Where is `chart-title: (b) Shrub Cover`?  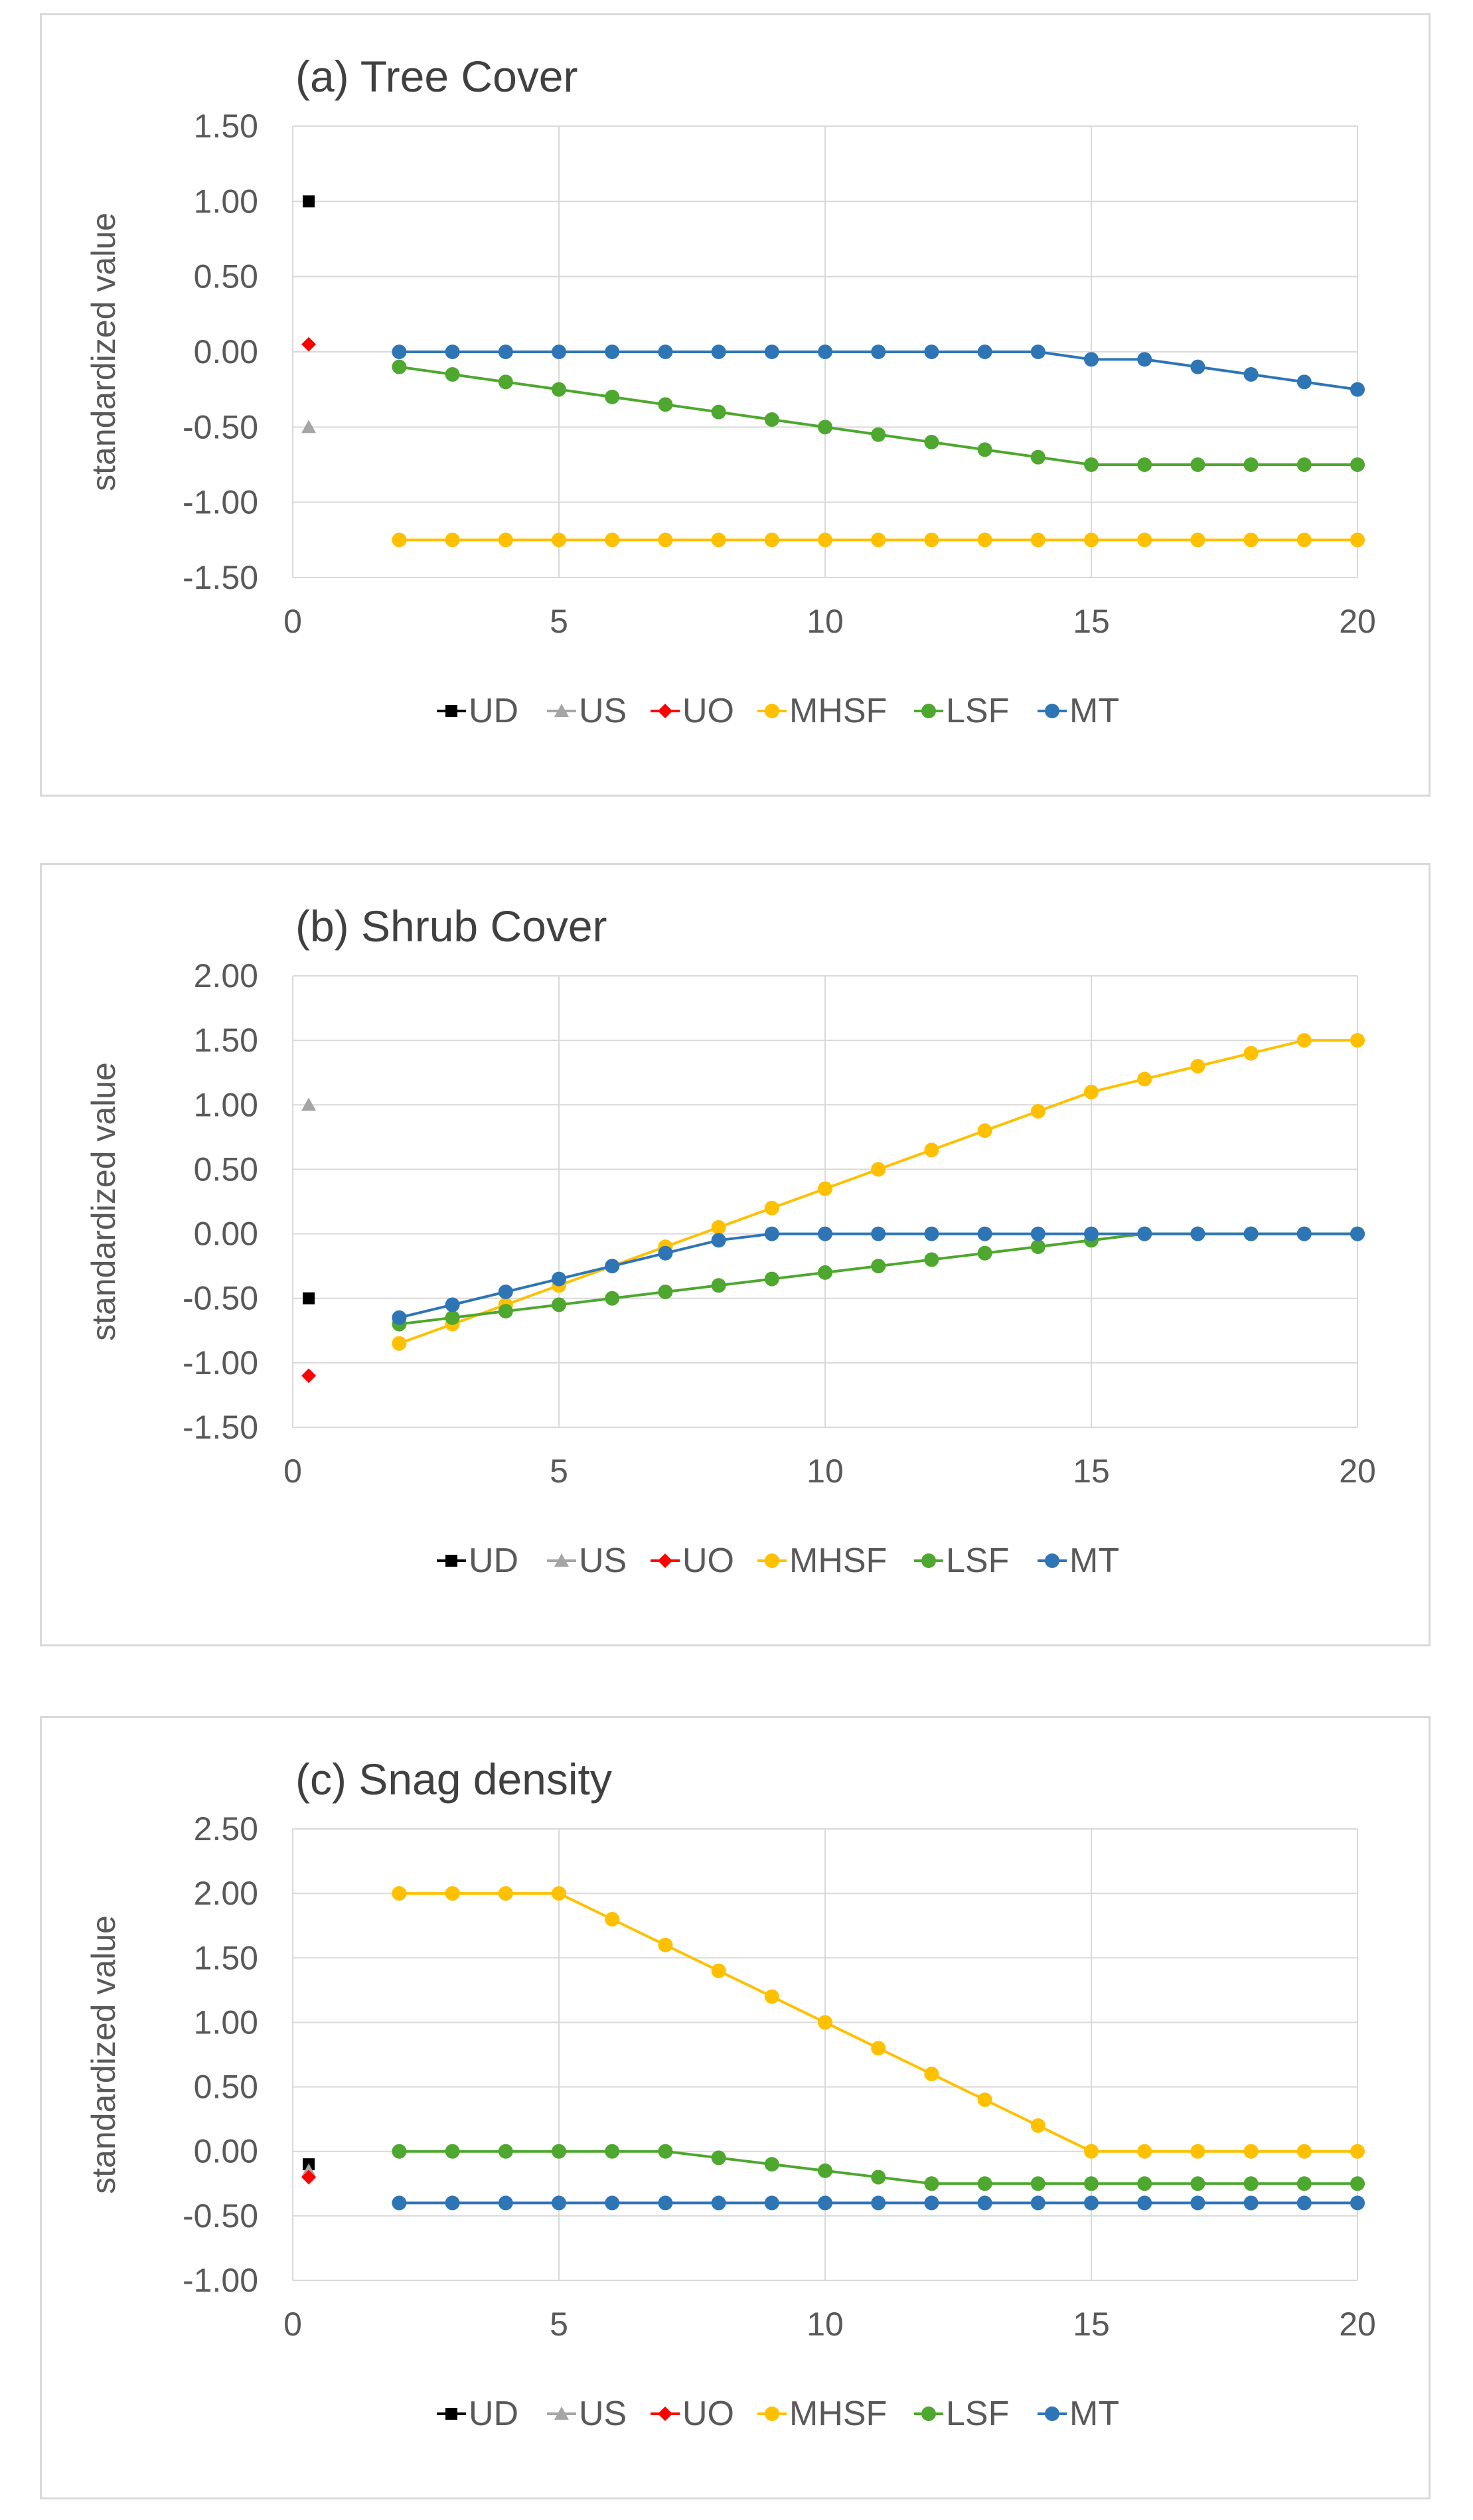
chart-title: (b) Shrub Cover is located at coordinates (451, 926).